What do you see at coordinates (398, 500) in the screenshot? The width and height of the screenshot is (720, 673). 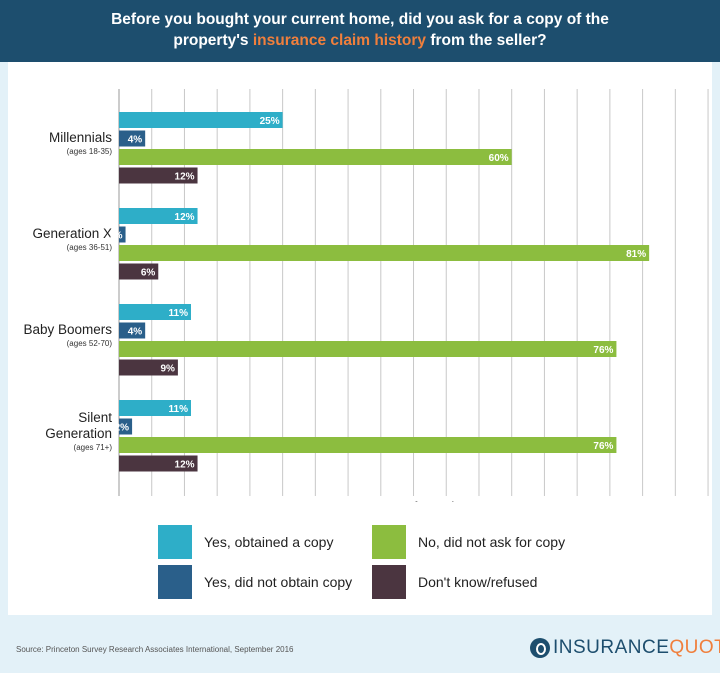 I see `x-axis-label: Percentage of People` at bounding box center [398, 500].